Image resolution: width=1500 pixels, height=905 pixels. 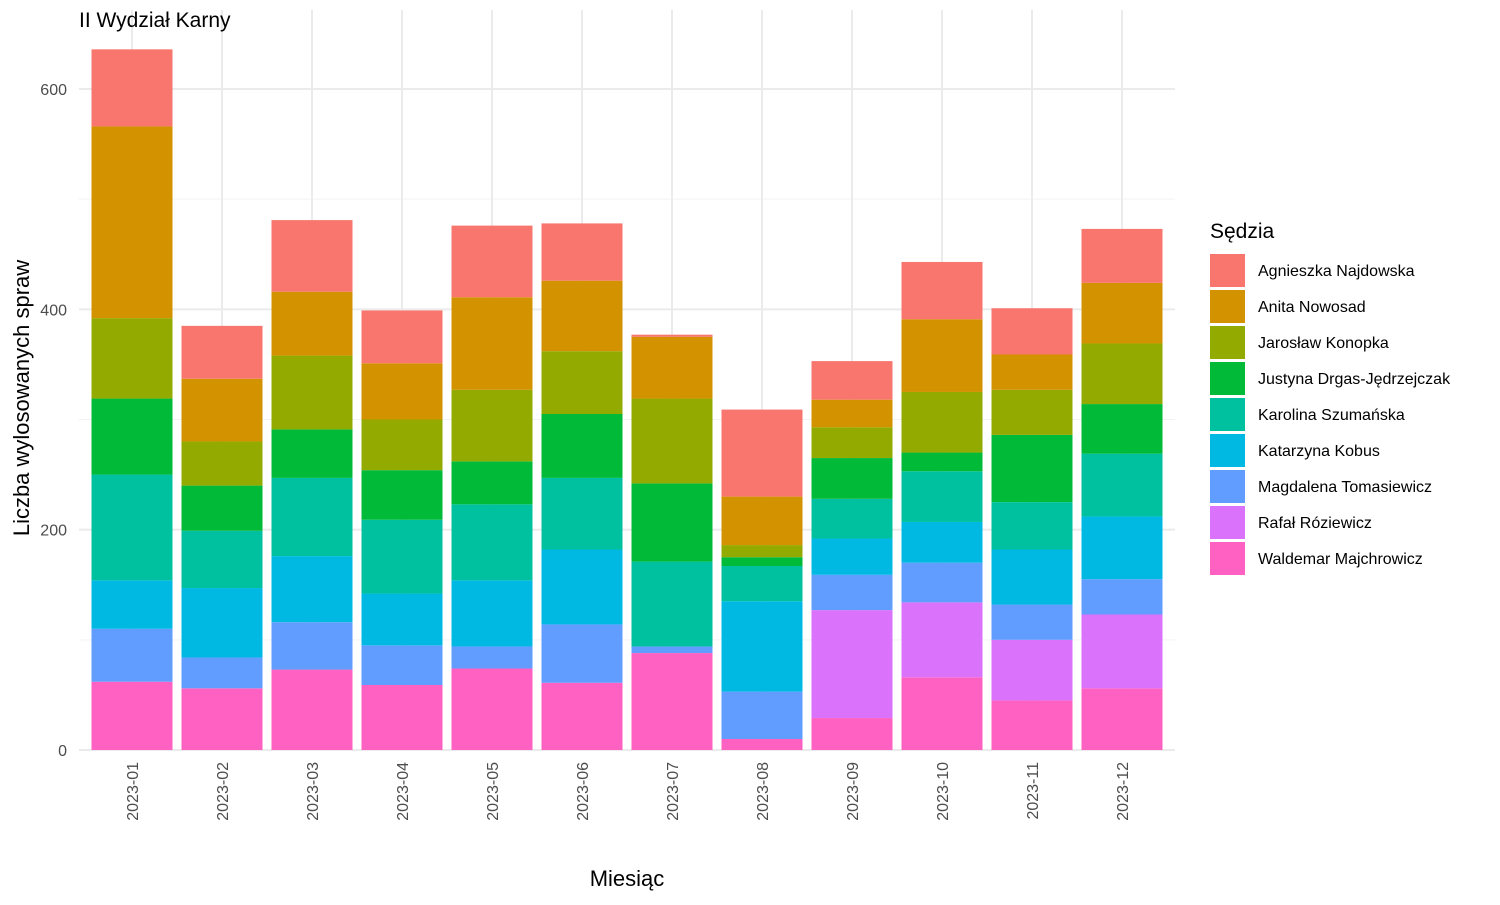 What do you see at coordinates (1122, 548) in the screenshot?
I see `bar-segment: Katarzyna Kobus — 2023-12: 57` at bounding box center [1122, 548].